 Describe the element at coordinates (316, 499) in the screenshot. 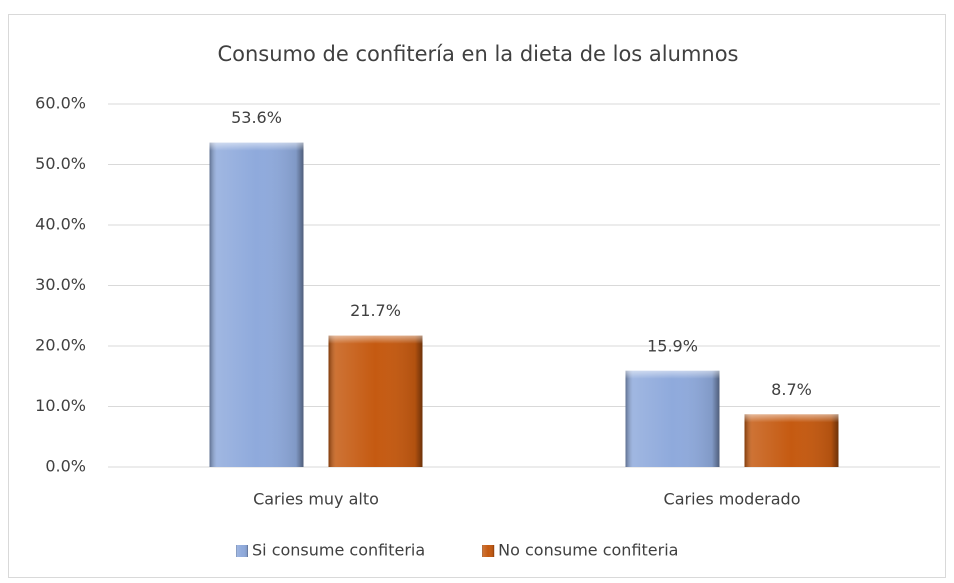

I see `x-tick-label: Caries muy alto` at that location.